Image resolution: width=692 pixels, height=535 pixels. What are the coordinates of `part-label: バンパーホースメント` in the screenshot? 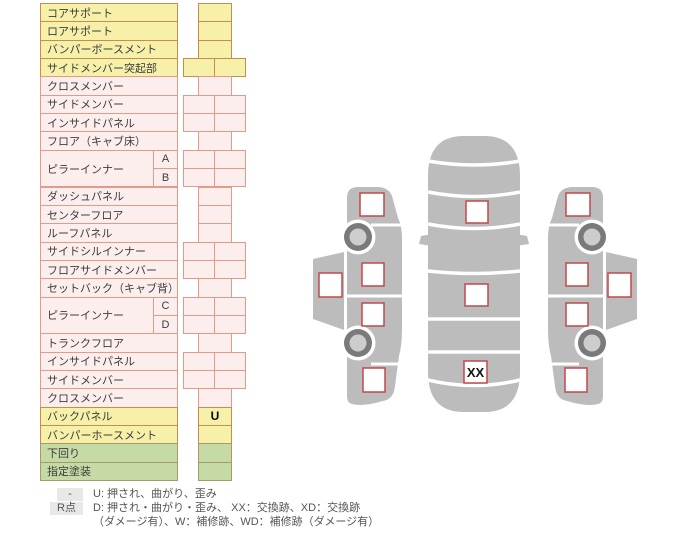 It's located at (109, 435).